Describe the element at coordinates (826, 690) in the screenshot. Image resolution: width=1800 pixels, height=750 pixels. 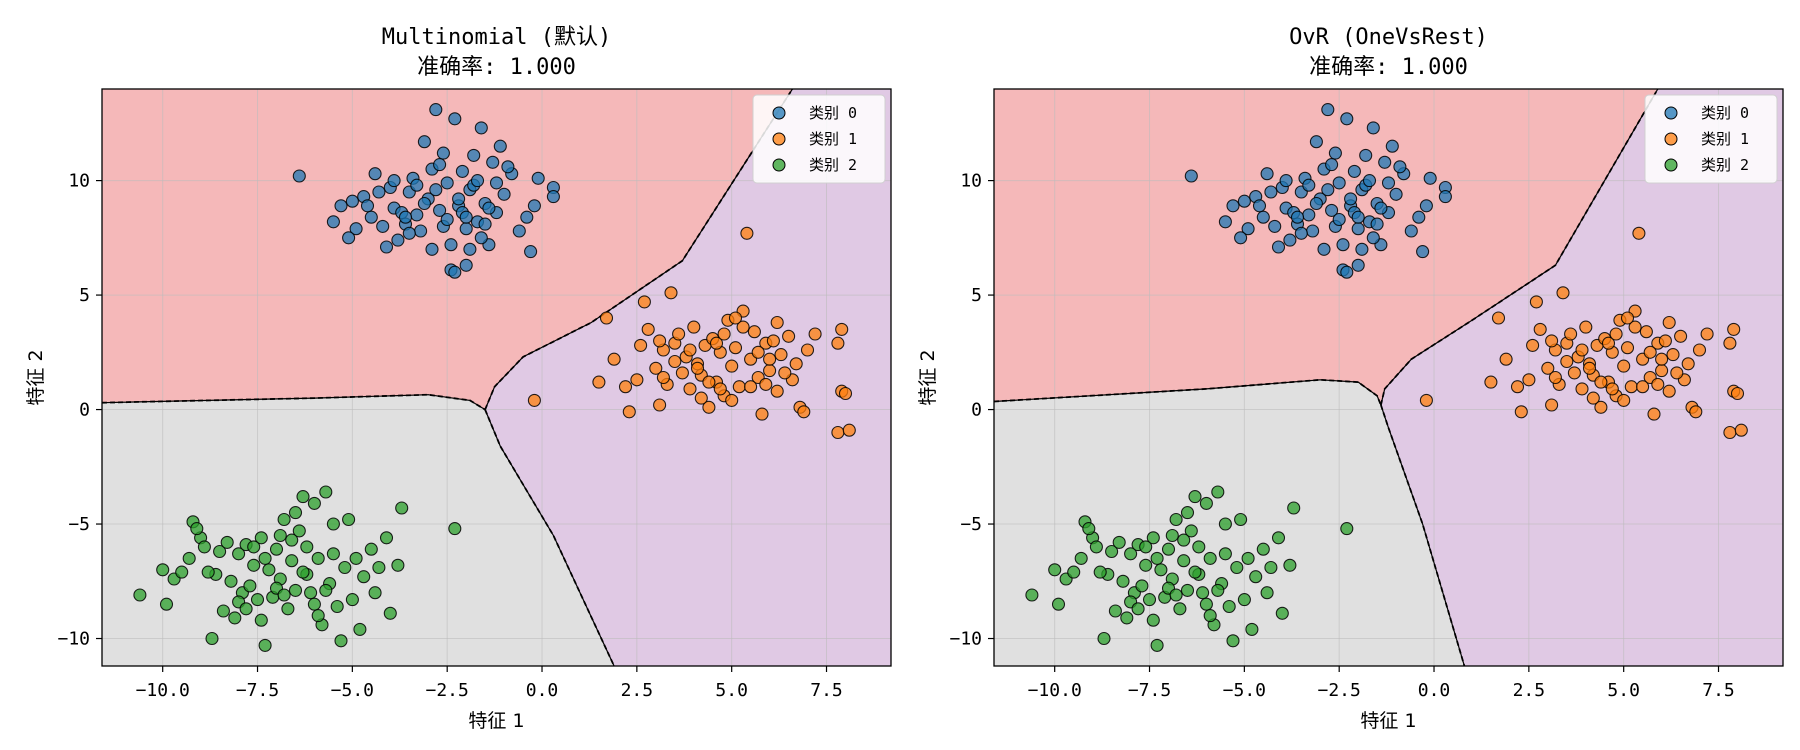
I see `x-tick-label: 7.5` at that location.